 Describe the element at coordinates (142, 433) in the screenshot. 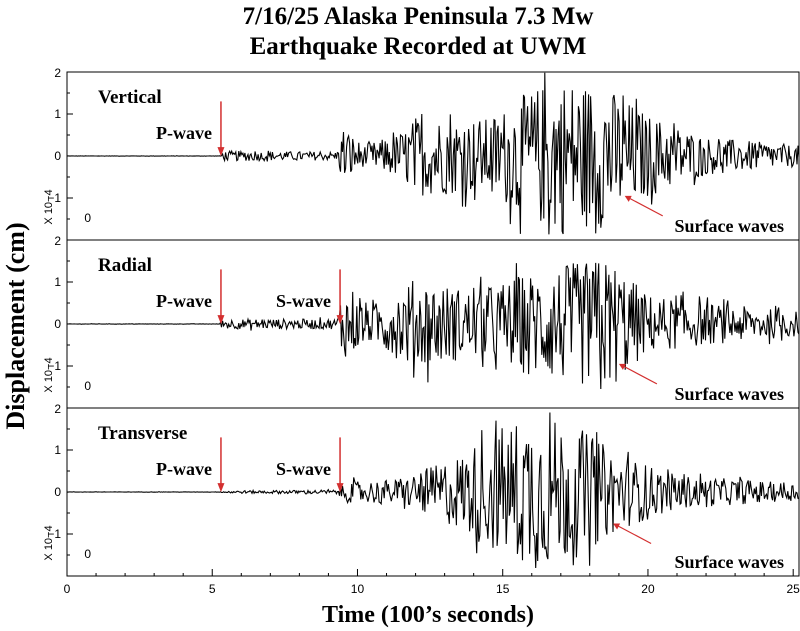

I see `panel-label: Transverse` at that location.